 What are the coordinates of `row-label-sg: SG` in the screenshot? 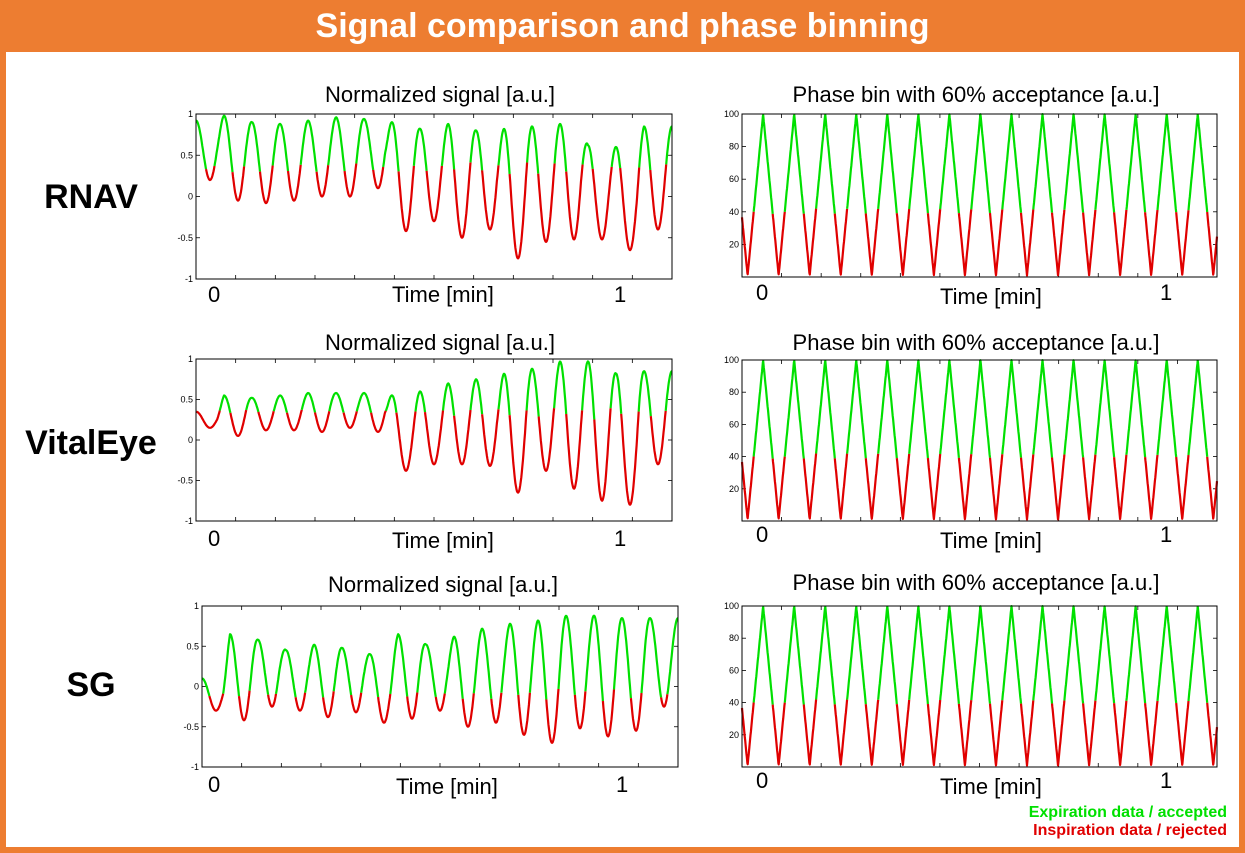 It's located at (91, 685).